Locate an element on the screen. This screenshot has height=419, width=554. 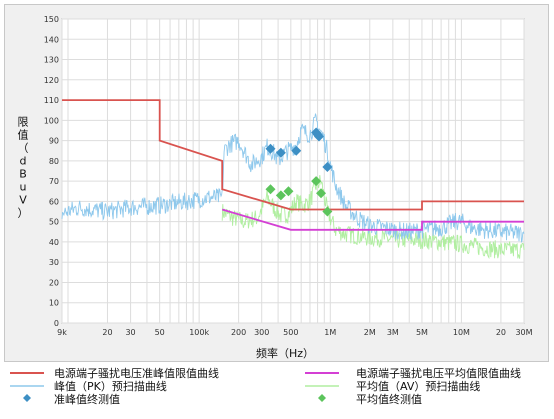
x-tick-label: 200 is located at coordinates (238, 332).